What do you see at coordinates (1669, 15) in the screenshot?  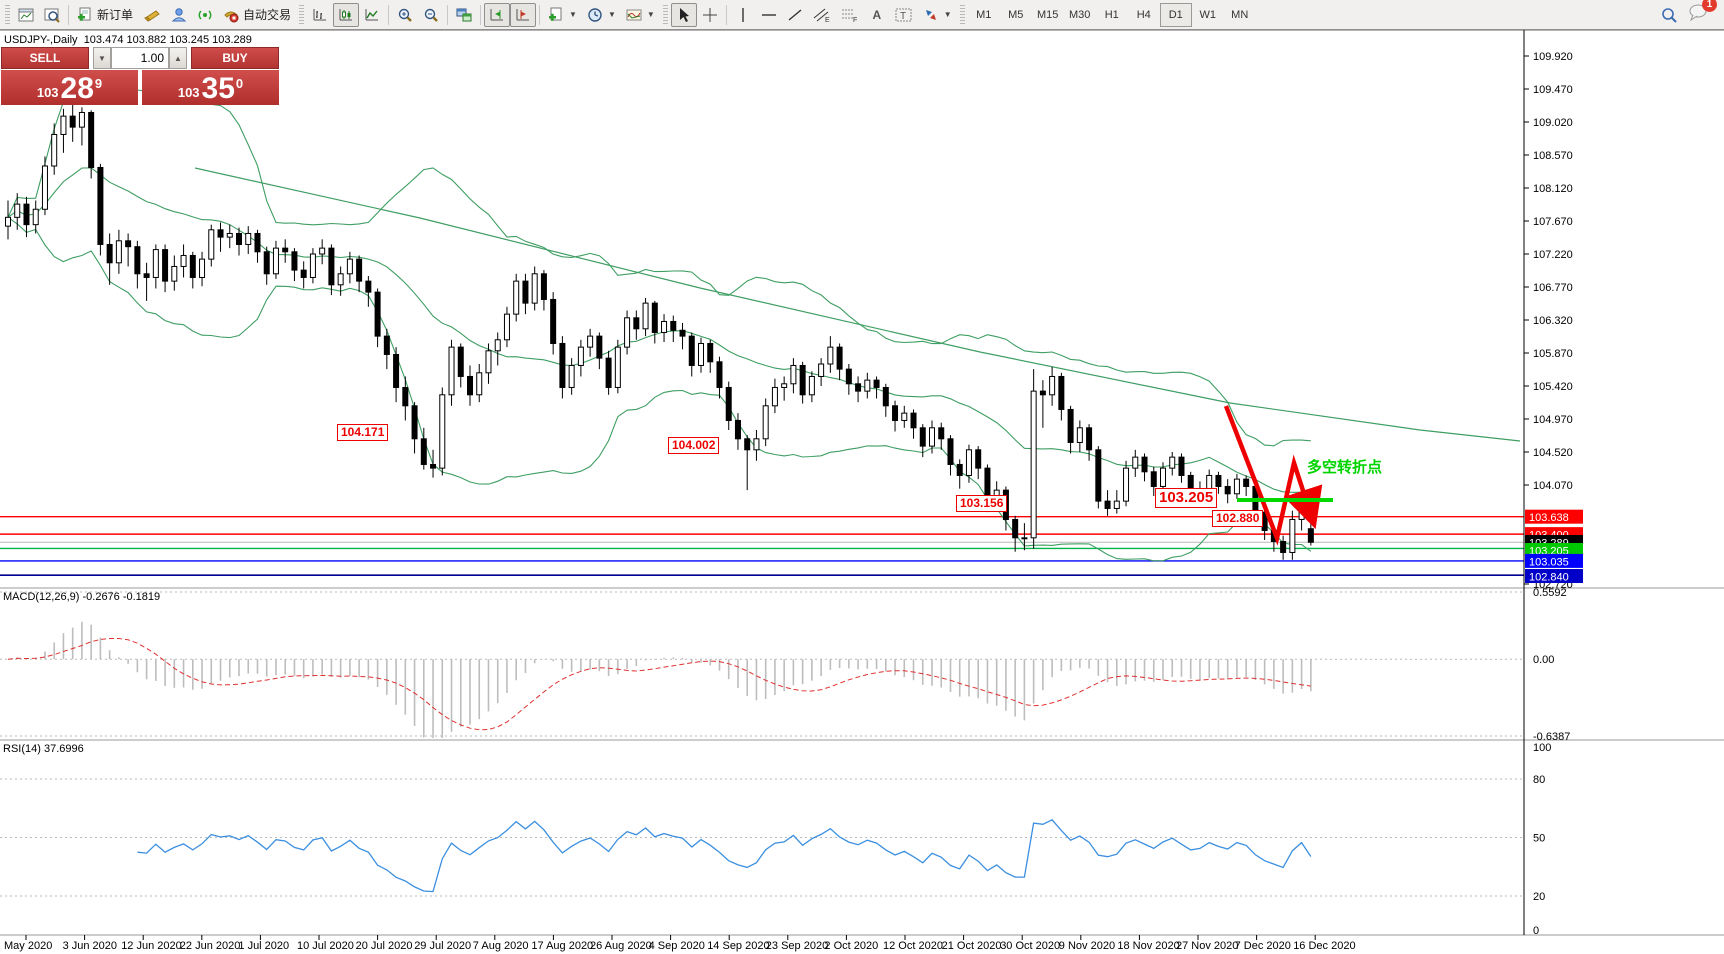 I see `search-icon` at bounding box center [1669, 15].